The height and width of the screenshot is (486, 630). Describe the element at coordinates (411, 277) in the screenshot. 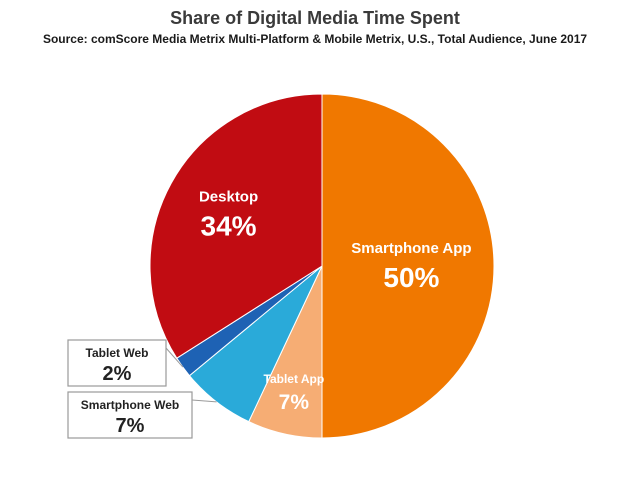

I see `label-smartphone-app-value: 50%` at that location.